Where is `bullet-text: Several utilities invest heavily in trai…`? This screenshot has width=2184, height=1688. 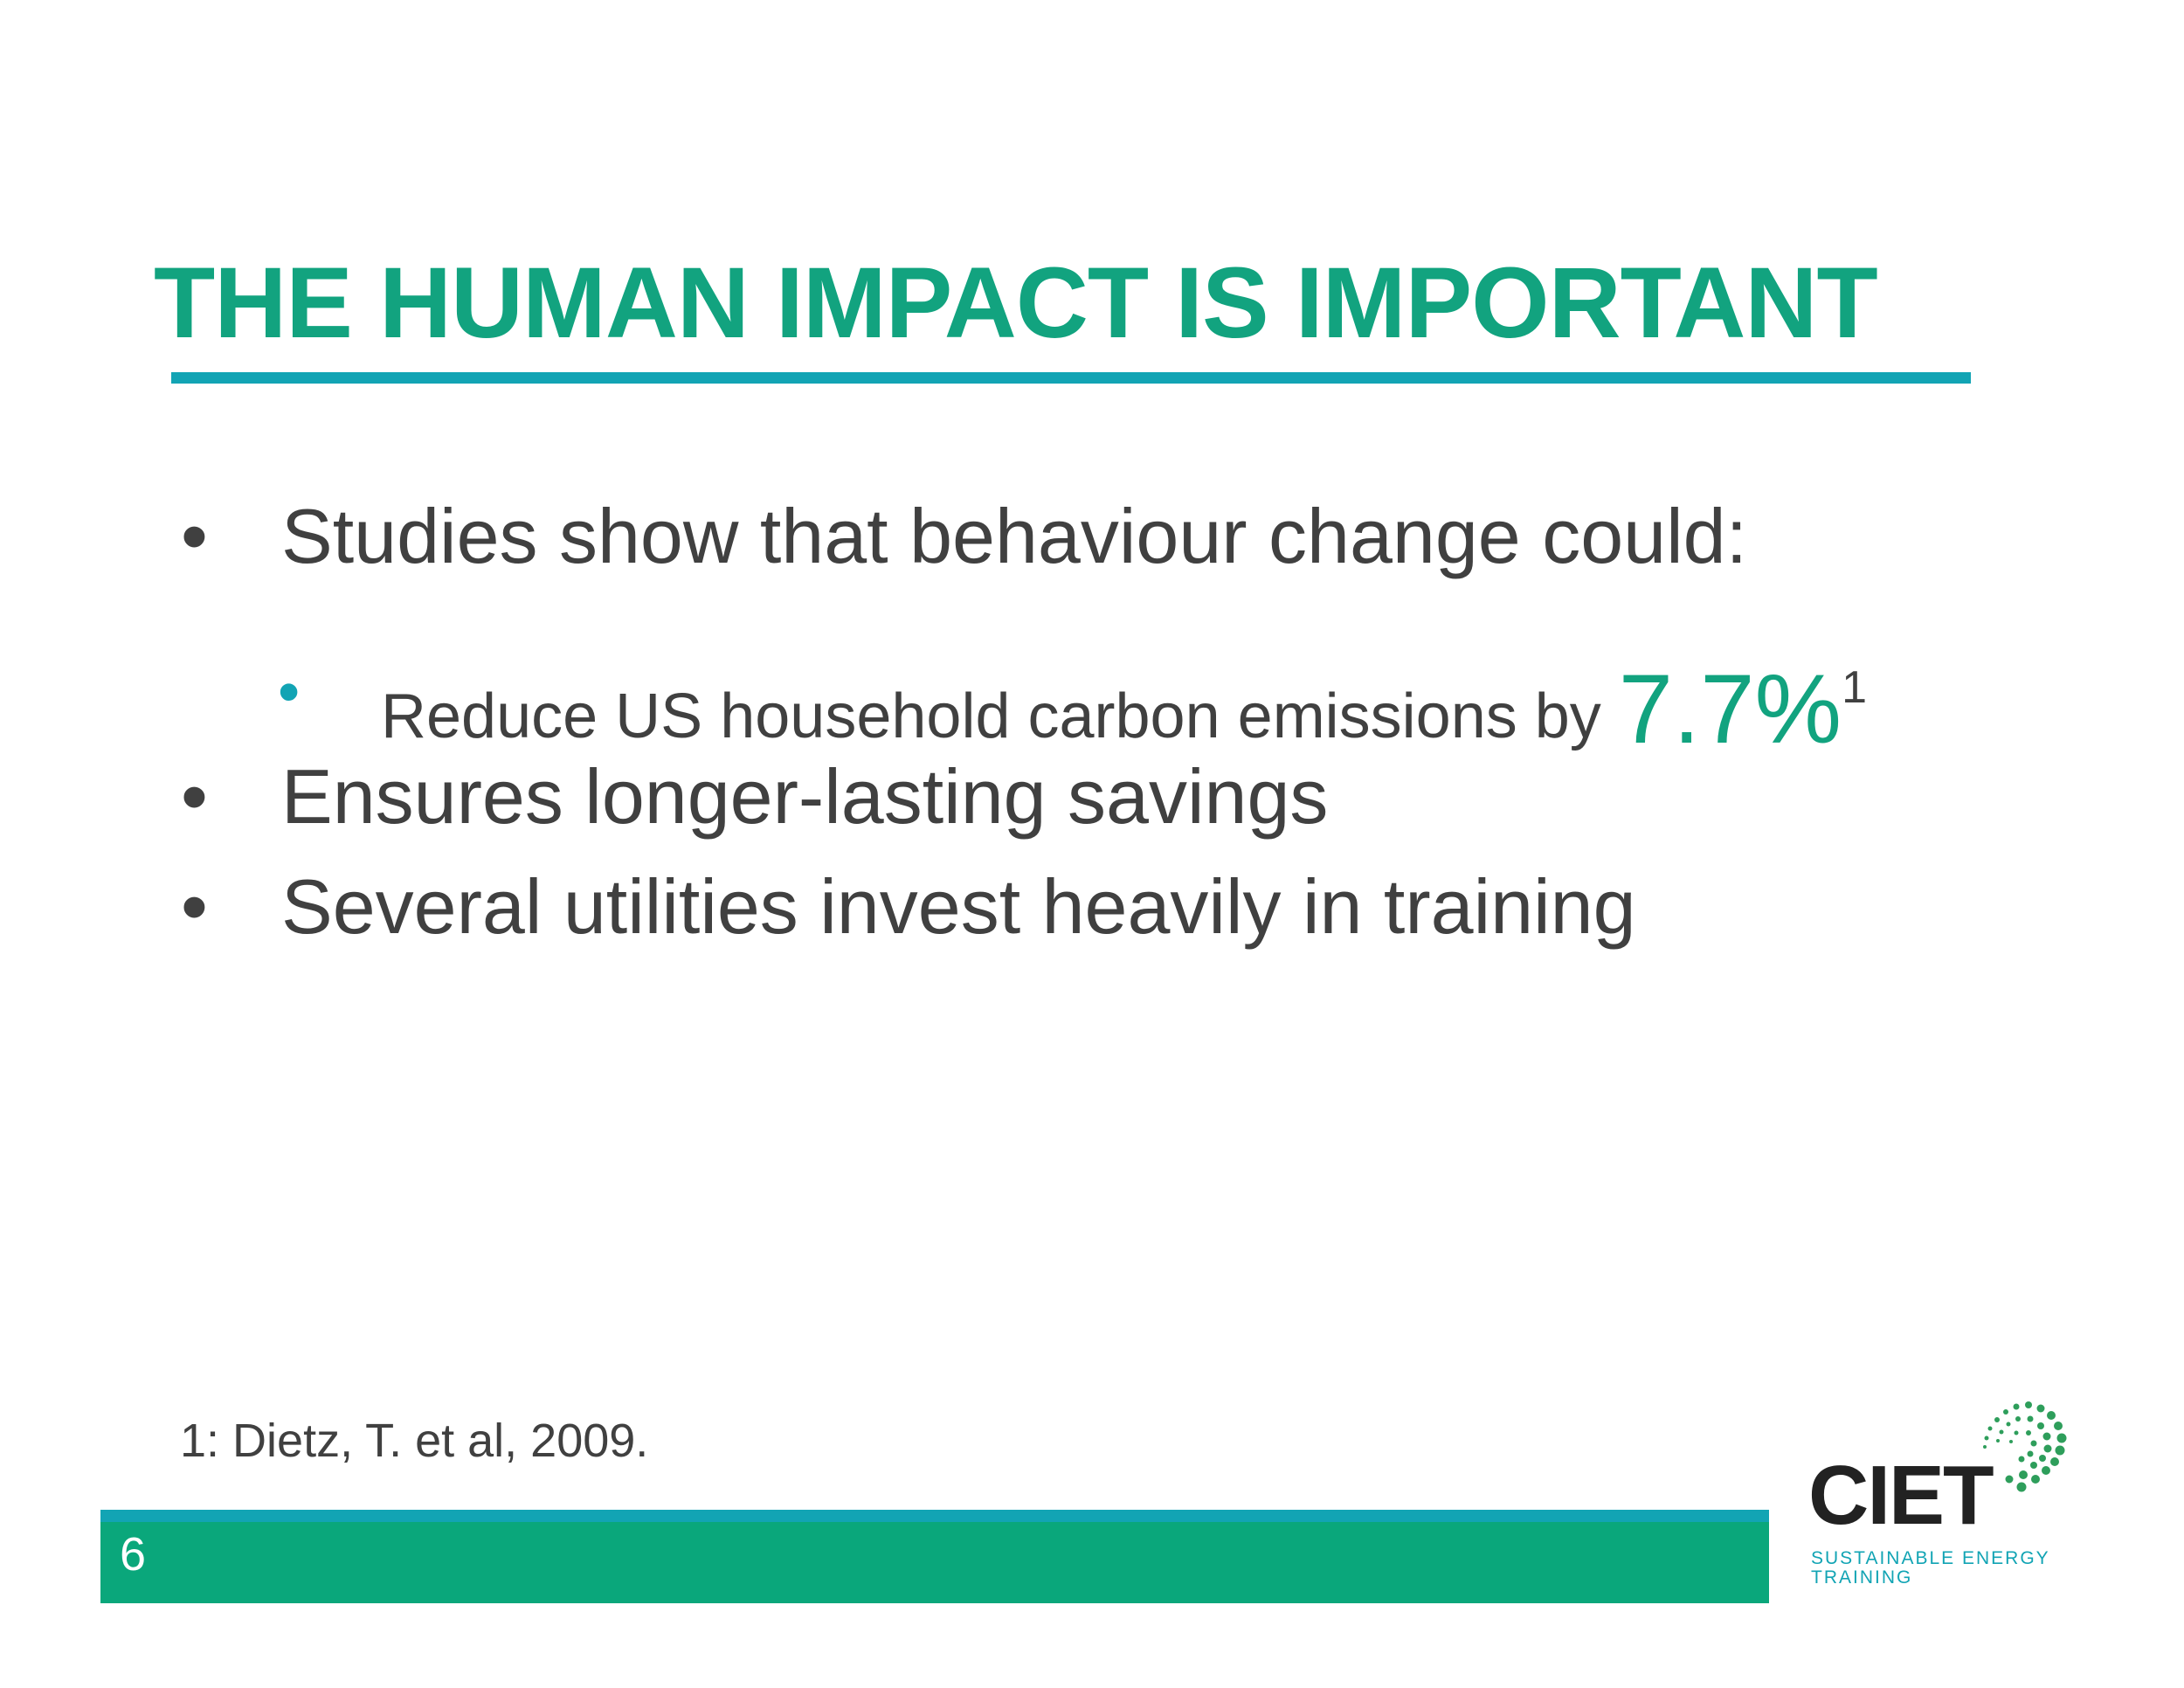
bullet-text: Several utilities invest heavily in trai… is located at coordinates (958, 906).